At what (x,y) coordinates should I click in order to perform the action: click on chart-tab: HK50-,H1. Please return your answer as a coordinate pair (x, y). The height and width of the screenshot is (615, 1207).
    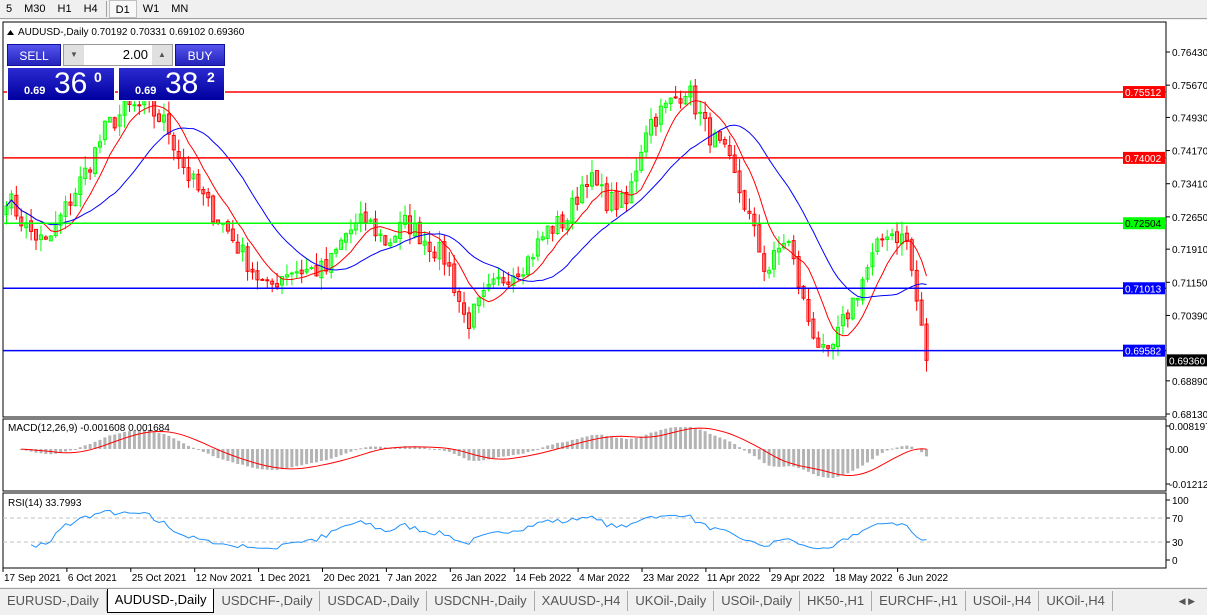
    Looking at the image, I should click on (836, 601).